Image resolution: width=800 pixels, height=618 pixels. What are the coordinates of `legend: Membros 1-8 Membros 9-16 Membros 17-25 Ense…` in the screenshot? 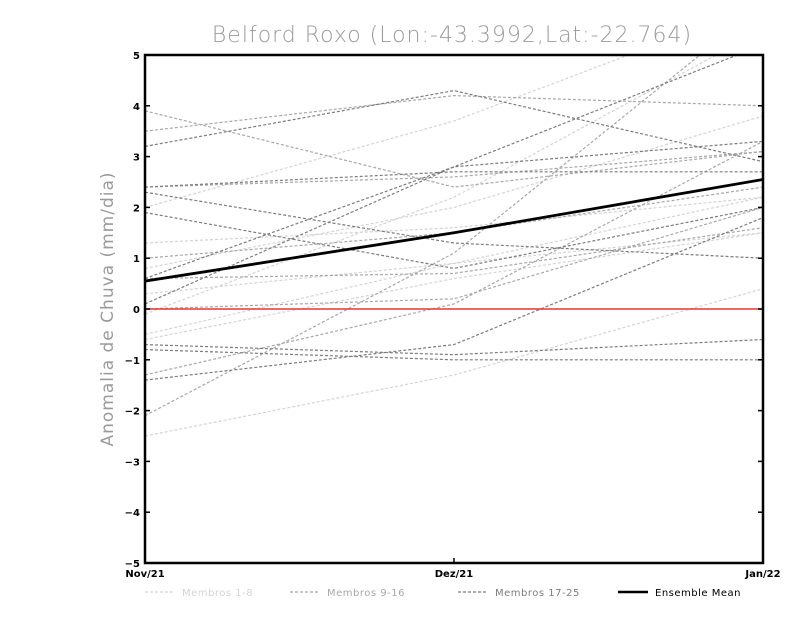 It's located at (443, 593).